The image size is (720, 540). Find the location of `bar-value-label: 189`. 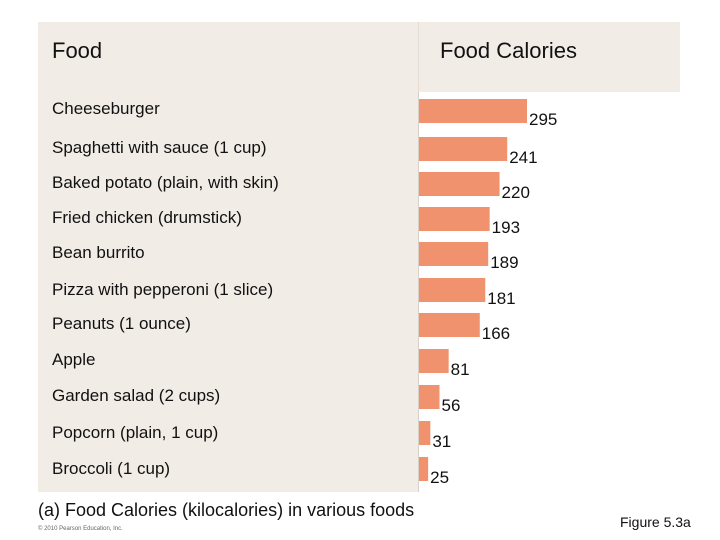

bar-value-label: 189 is located at coordinates (504, 262).